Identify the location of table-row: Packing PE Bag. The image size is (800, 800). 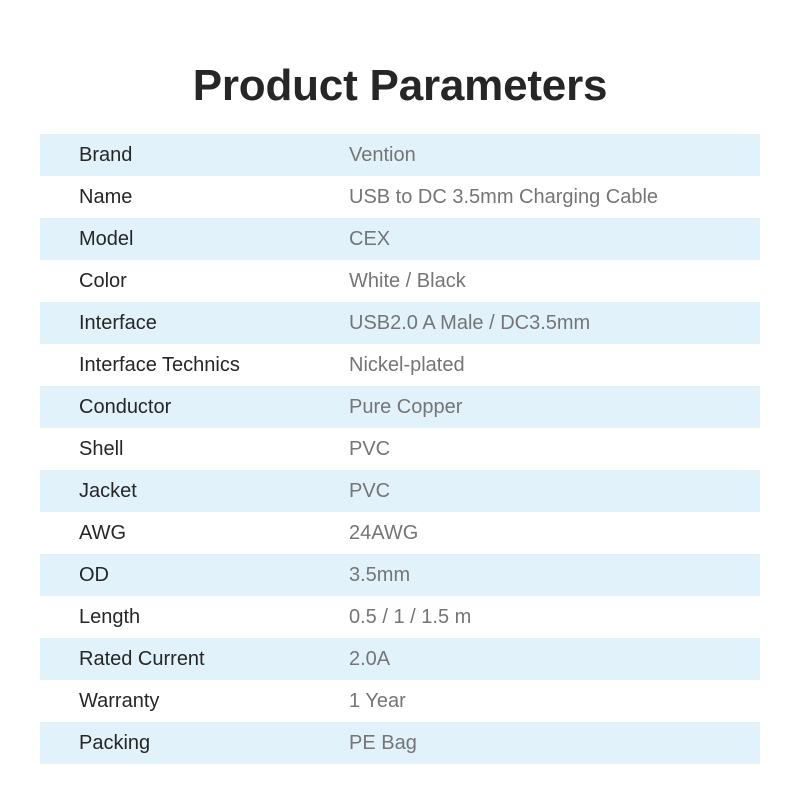
(400, 743).